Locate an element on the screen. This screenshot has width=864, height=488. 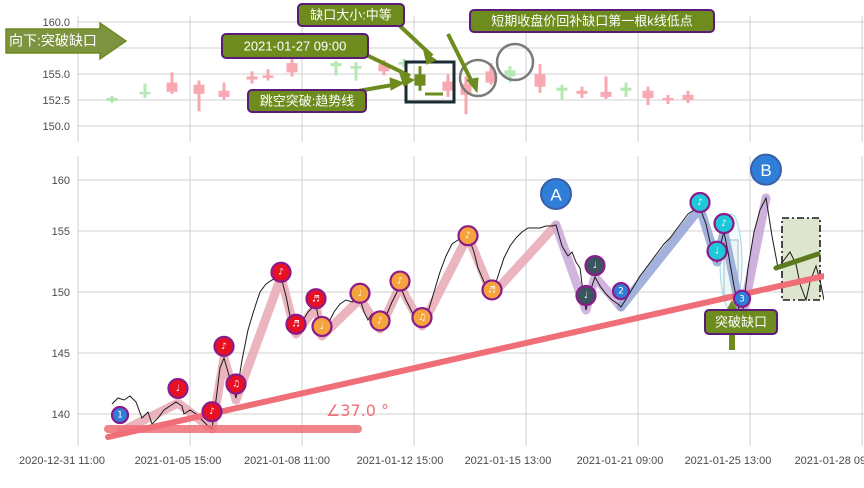
lower-xtick-0: 2020-12-31 11:00 is located at coordinates (62, 461).